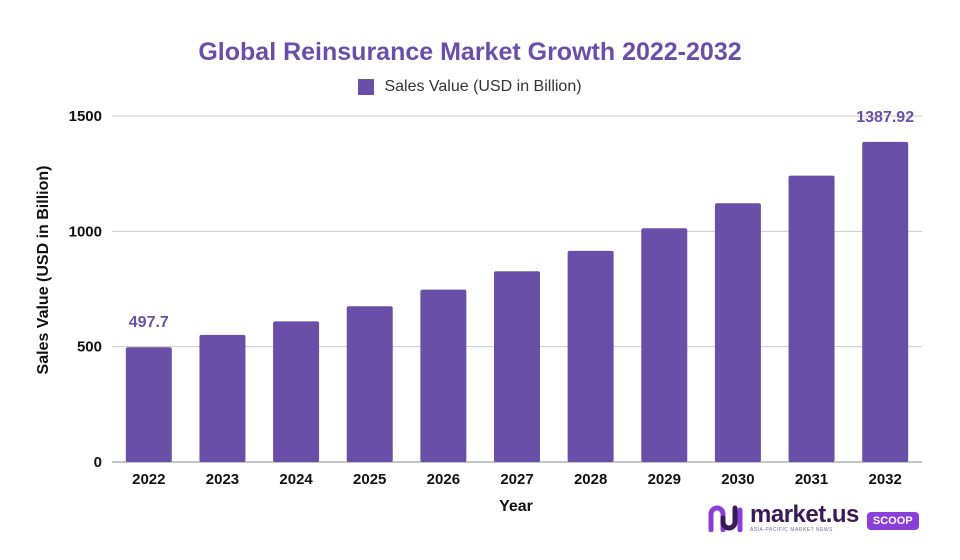 This screenshot has width=960, height=560. Describe the element at coordinates (369, 384) in the screenshot. I see `bar-2025` at that location.